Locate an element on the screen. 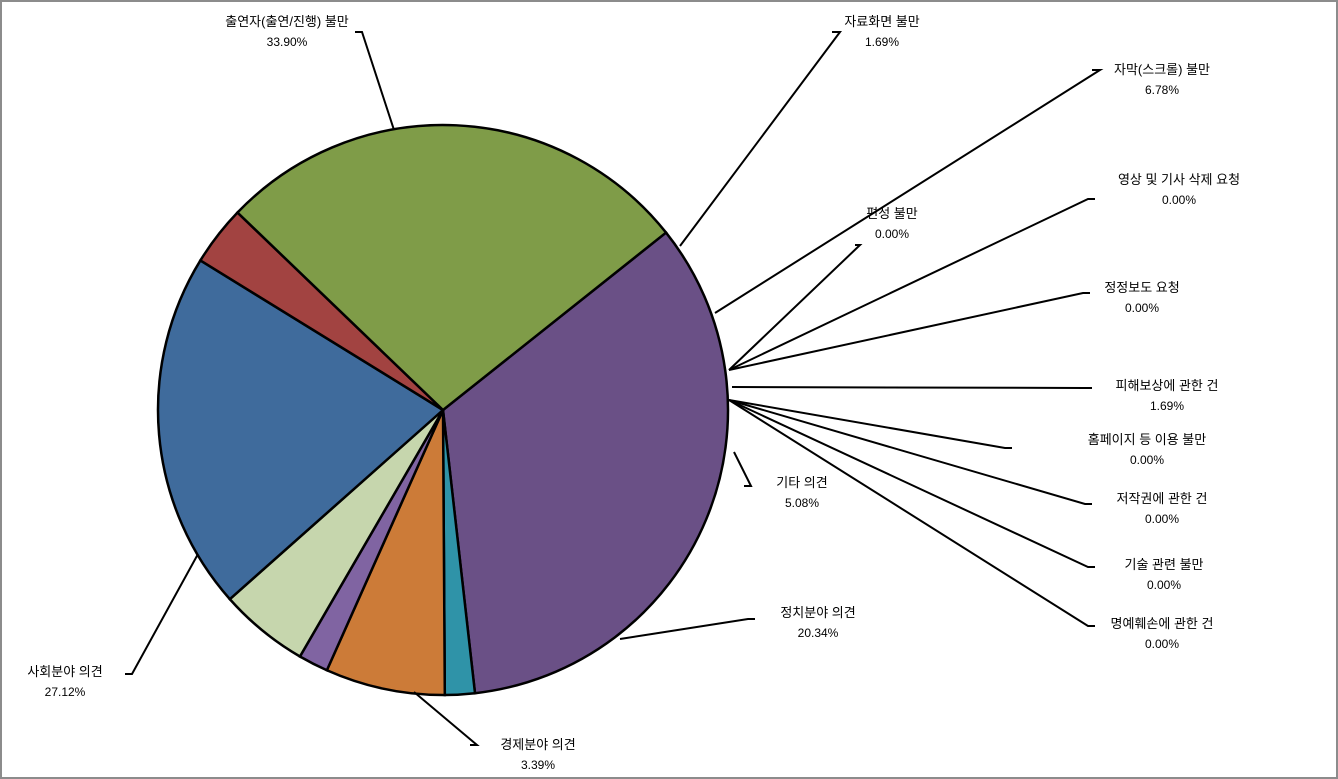 The width and height of the screenshot is (1338, 779). slice-value-label: 27.12% is located at coordinates (65, 692).